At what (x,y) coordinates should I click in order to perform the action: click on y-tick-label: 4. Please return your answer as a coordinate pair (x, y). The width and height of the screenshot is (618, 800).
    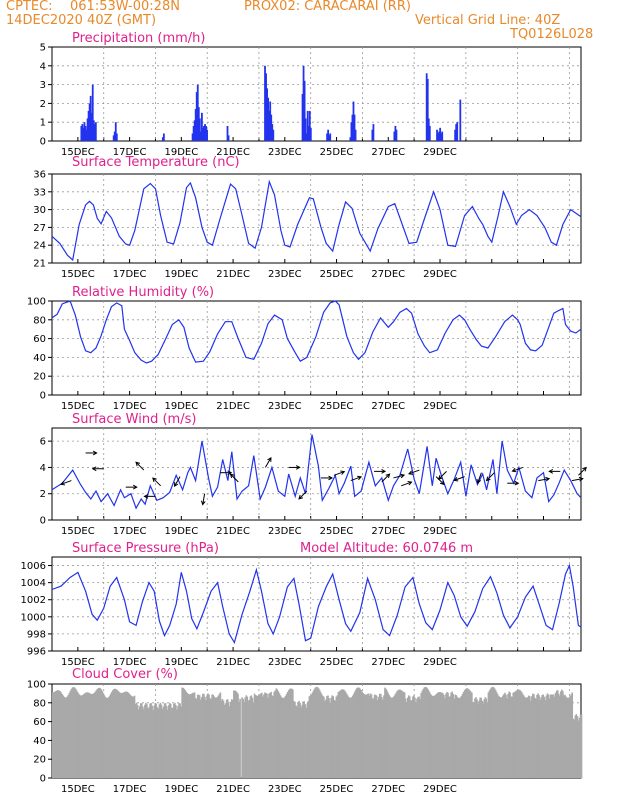
    Looking at the image, I should click on (43, 66).